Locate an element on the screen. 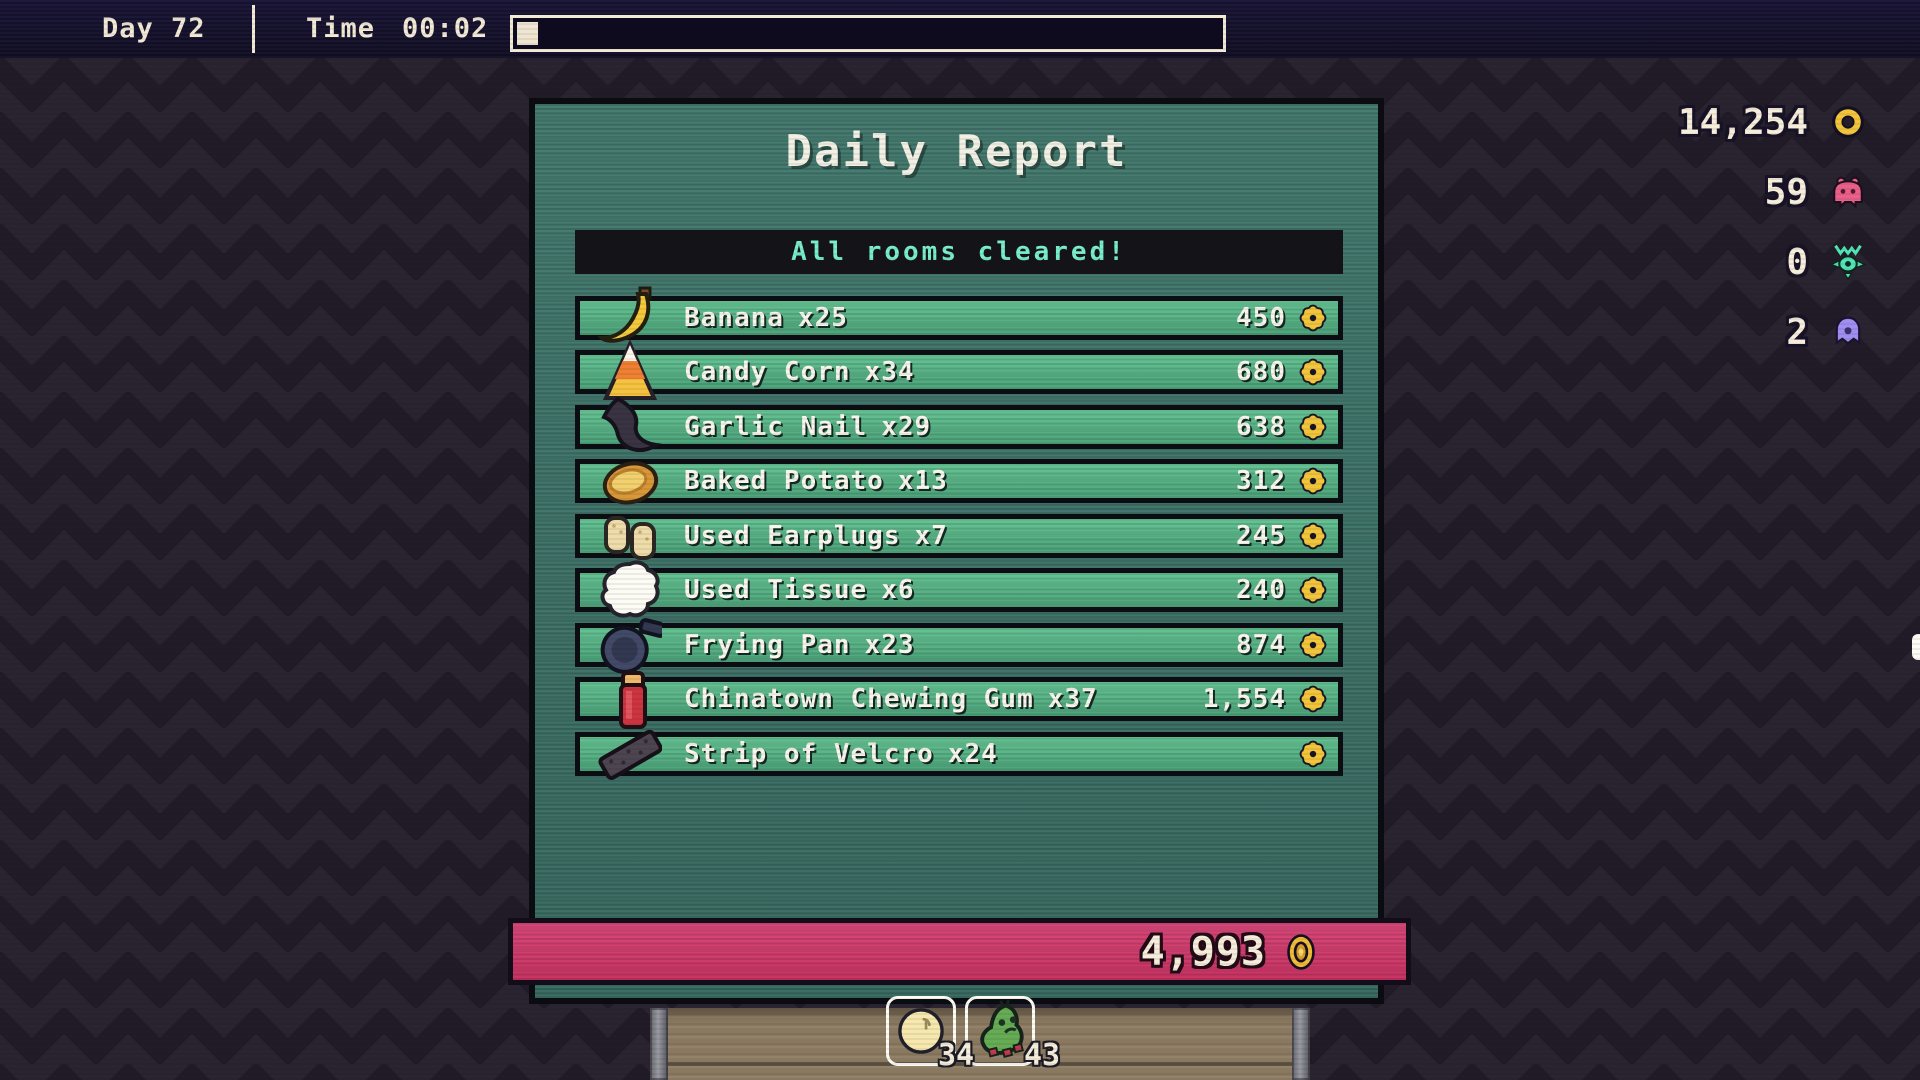 This screenshot has width=1920, height=1080. hud-coins-counter: 14,254 is located at coordinates (1773, 122).